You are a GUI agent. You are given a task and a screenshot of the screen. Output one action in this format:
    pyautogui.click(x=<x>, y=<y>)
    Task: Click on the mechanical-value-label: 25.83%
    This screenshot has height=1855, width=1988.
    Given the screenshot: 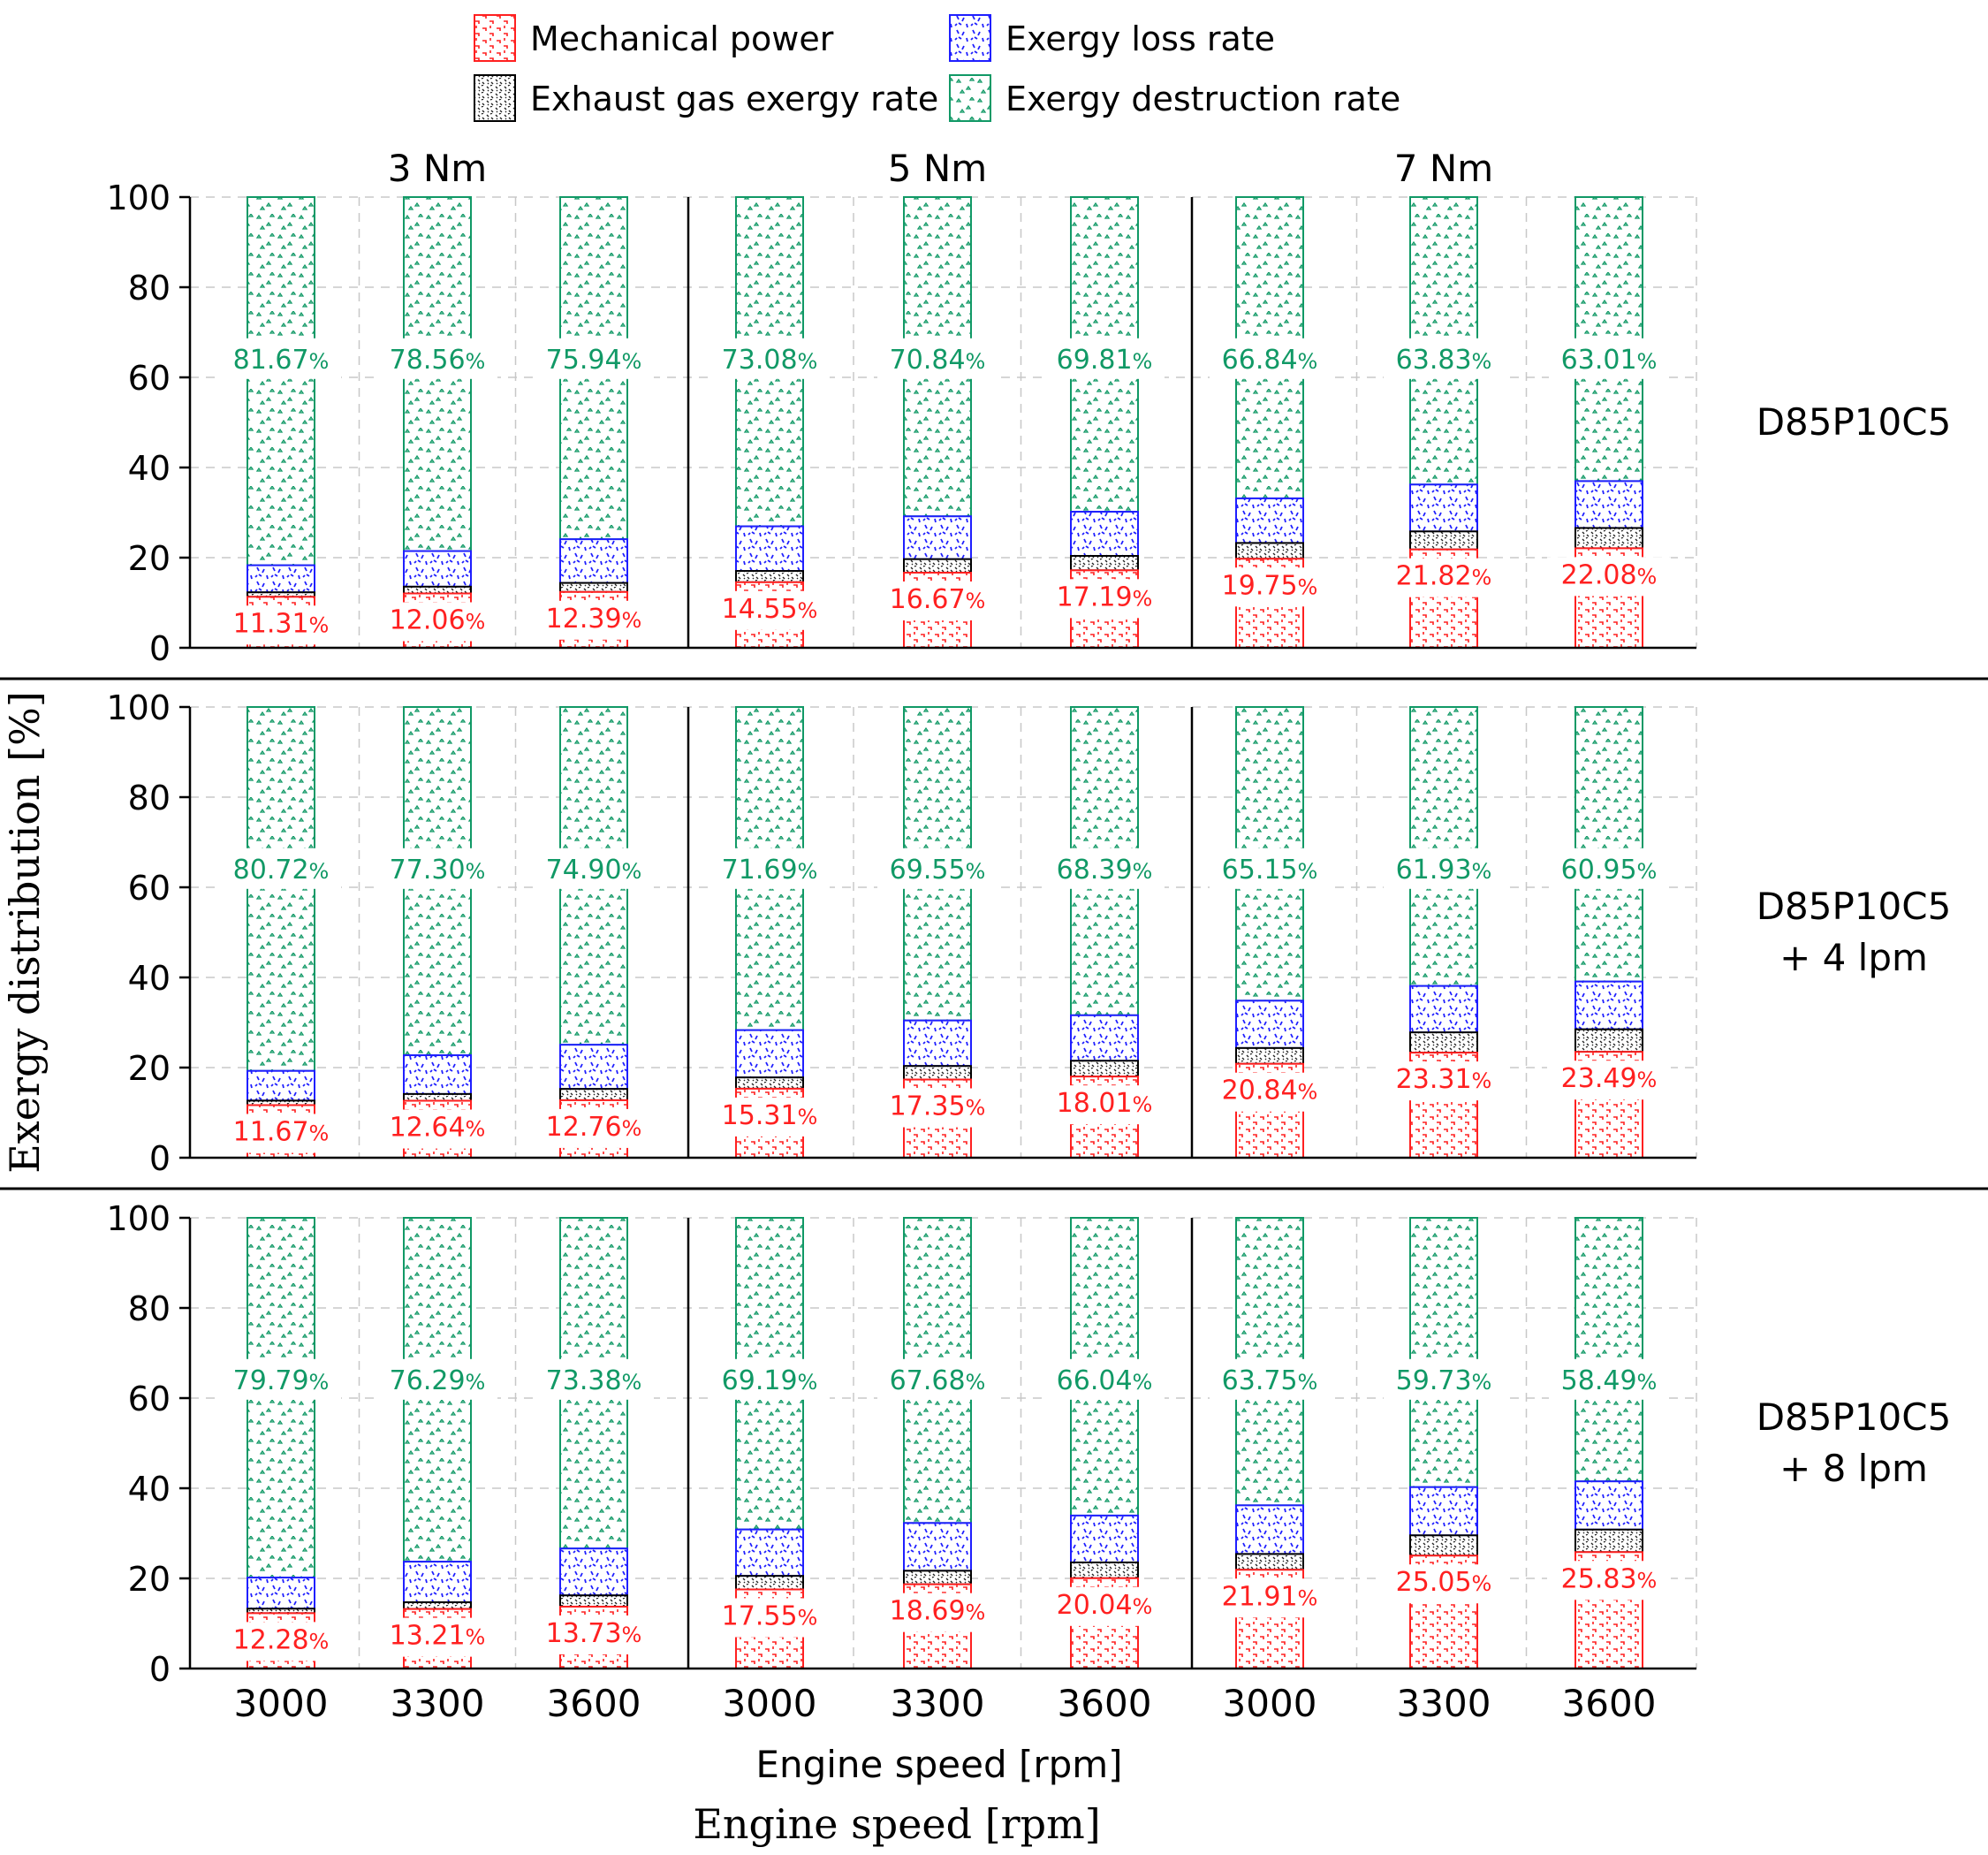 What is the action you would take?
    pyautogui.click(x=1609, y=1578)
    